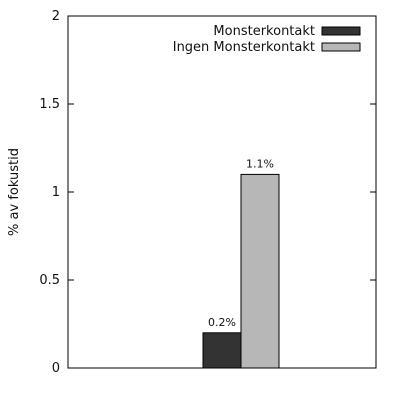 The width and height of the screenshot is (400, 400). I want to click on bars: 0.2% 1.1%, so click(241, 263).